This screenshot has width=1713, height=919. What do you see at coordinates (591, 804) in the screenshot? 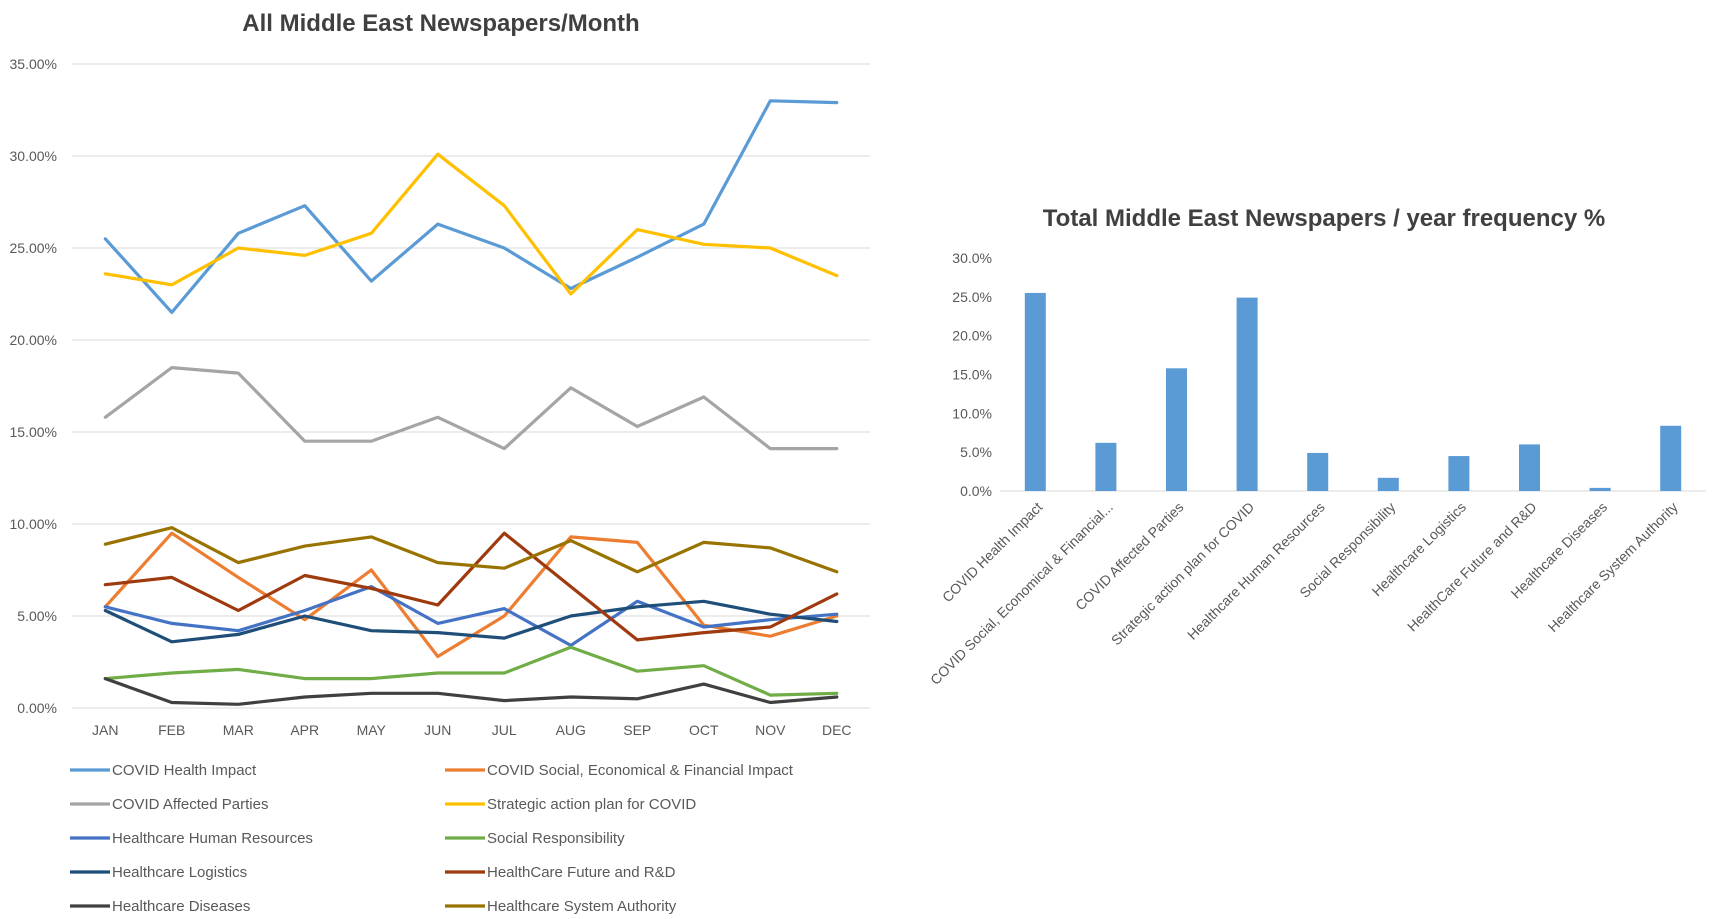
I see `legend-label: Strategic action plan for COVID` at bounding box center [591, 804].